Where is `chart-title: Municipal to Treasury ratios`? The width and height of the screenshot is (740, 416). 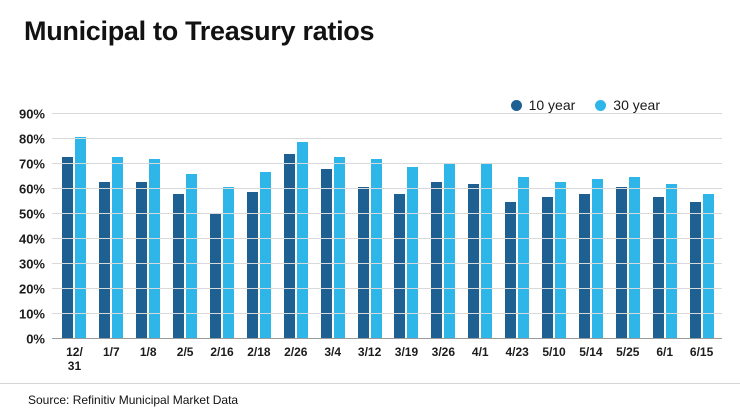 chart-title: Municipal to Treasury ratios is located at coordinates (199, 31).